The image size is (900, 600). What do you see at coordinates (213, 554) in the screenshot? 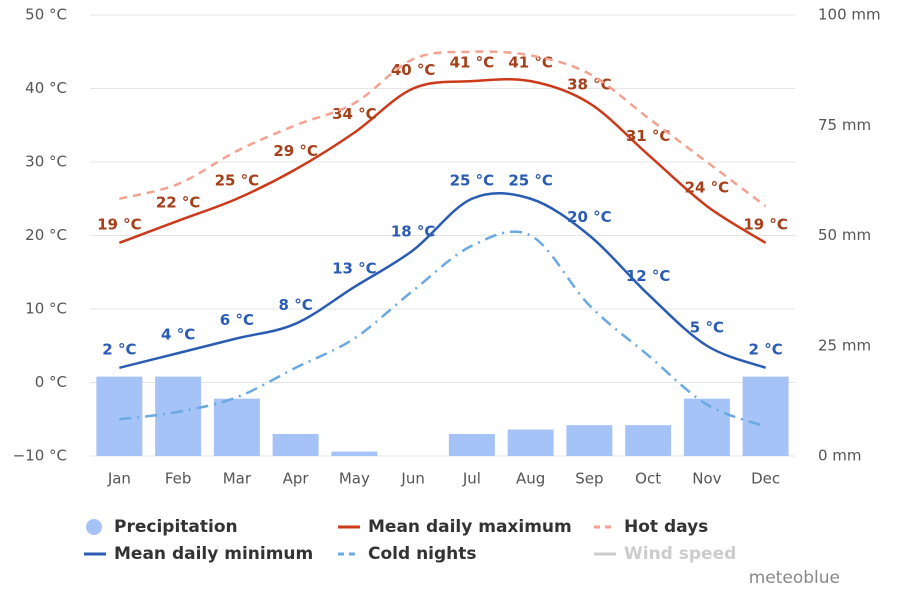
I see `legend-label: Mean daily minimum` at bounding box center [213, 554].